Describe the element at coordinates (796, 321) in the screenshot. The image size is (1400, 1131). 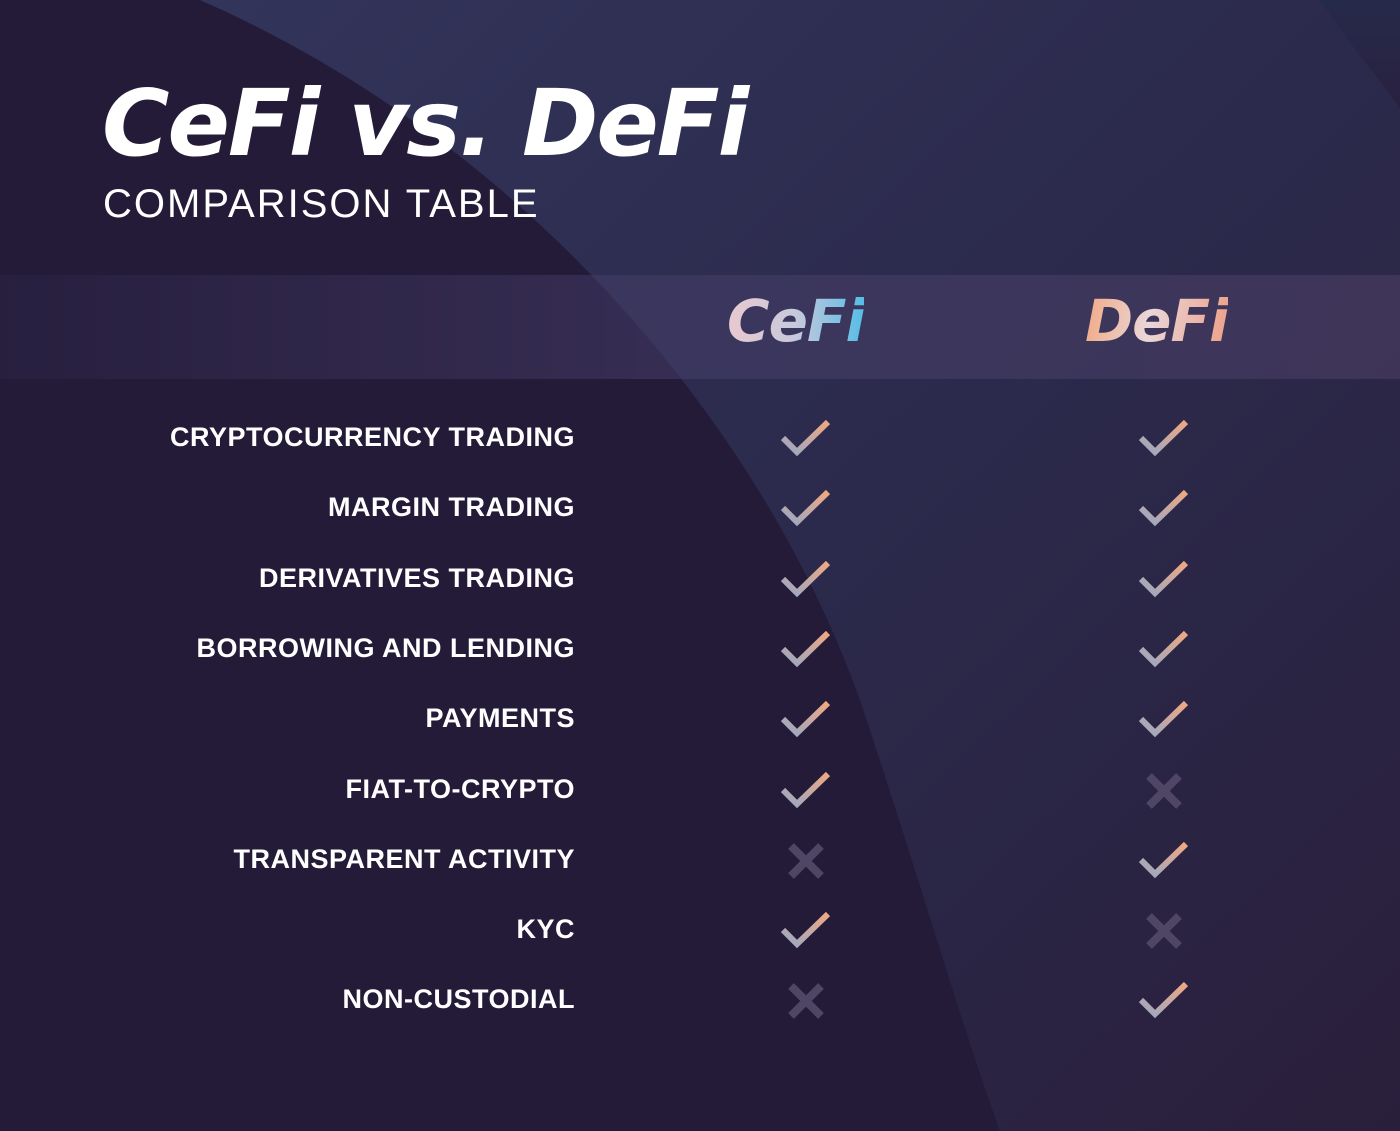
I see `column-header-cefi: CeFi` at that location.